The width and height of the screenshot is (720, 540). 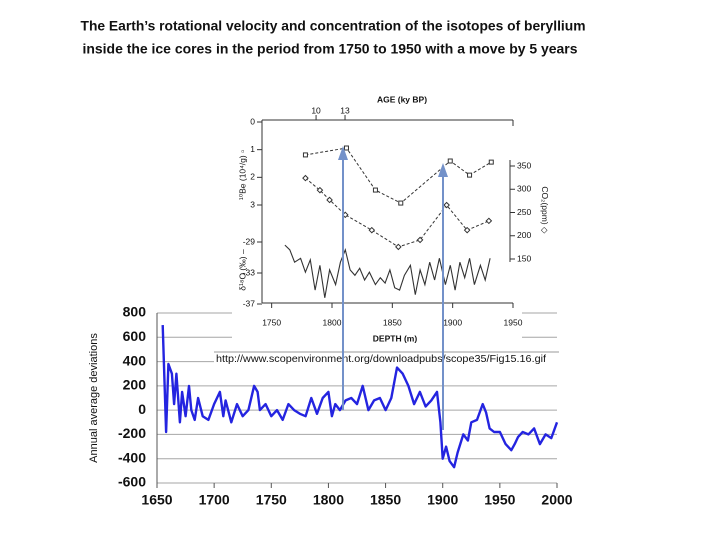 What do you see at coordinates (249, 241) in the screenshot?
I see `y-tick-label: -29` at bounding box center [249, 241].